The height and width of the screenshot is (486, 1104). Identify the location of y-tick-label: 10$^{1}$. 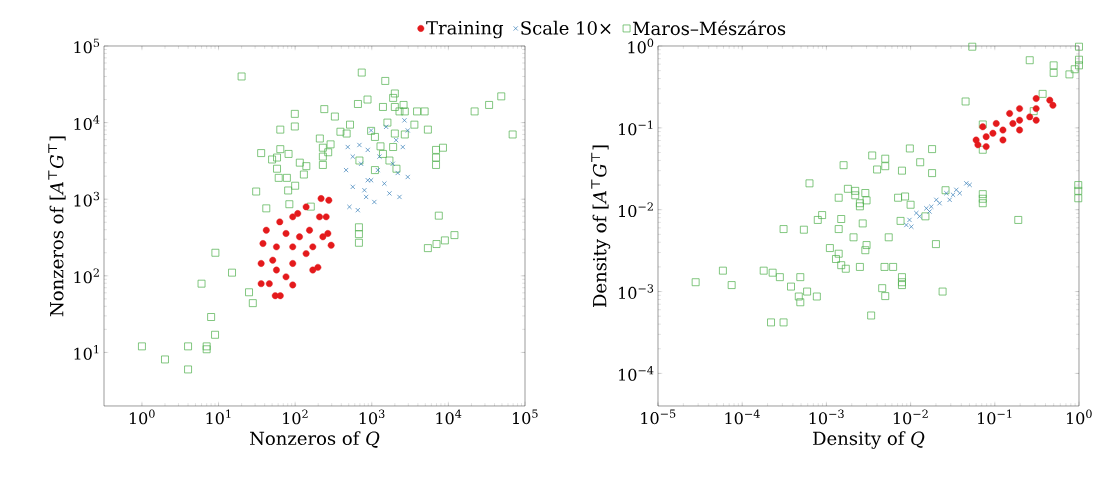
(86, 352).